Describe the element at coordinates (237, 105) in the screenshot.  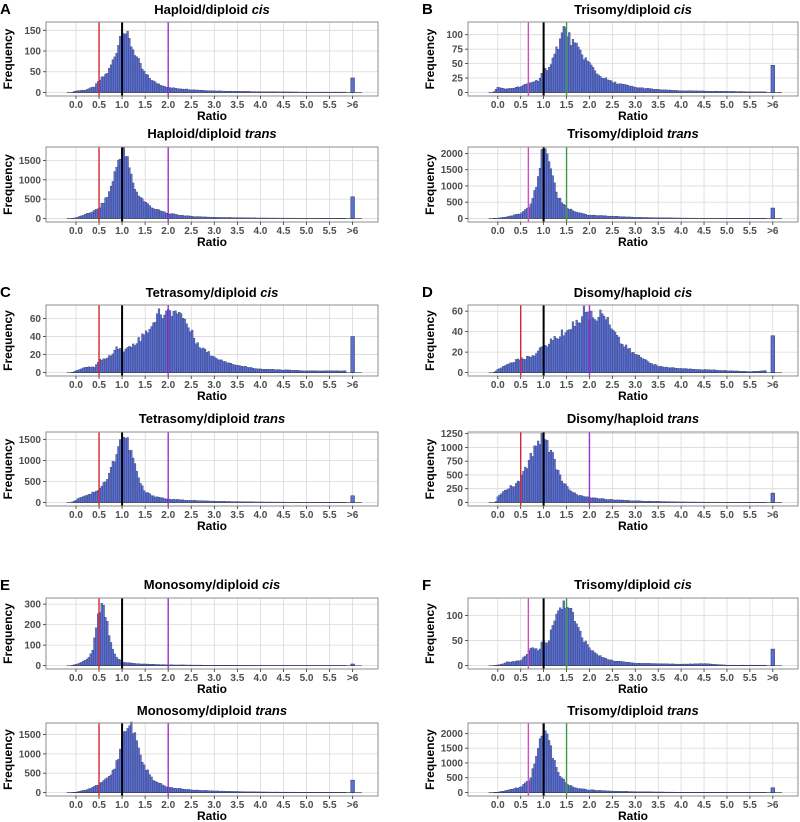
I see `x-tick-label: 3.5` at that location.